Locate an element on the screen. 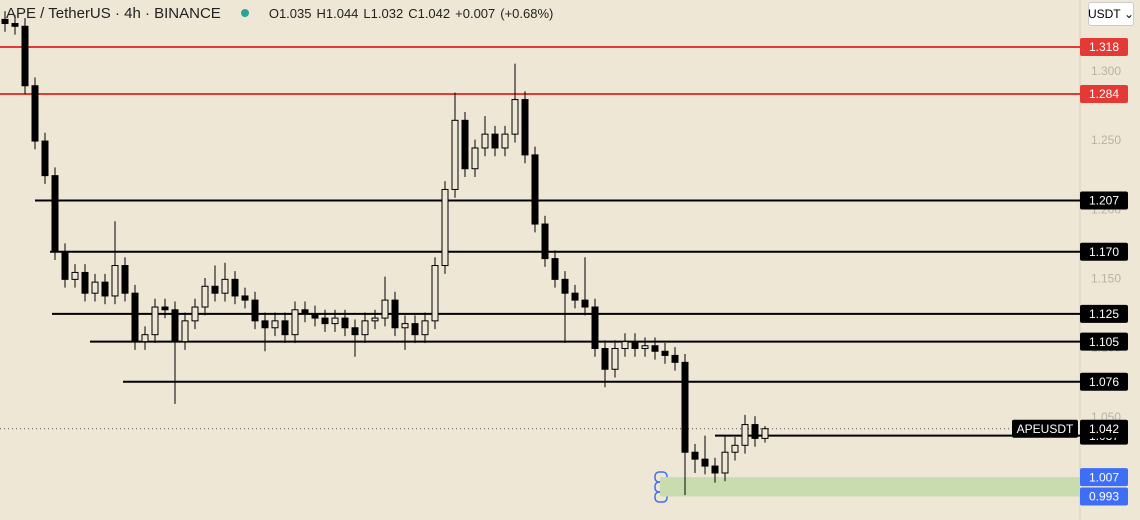  currency-button: USDT ⌄ is located at coordinates (1111, 14).